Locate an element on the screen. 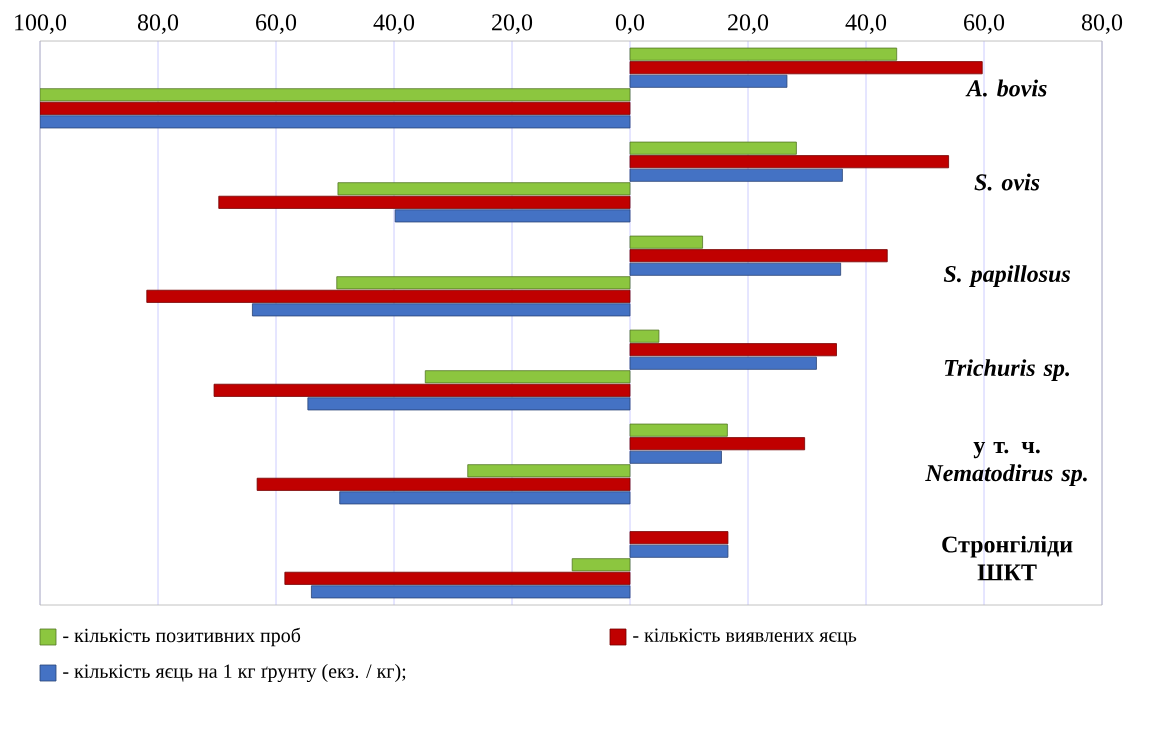  legend-label: - кількість позитивних проб is located at coordinates (182, 637).